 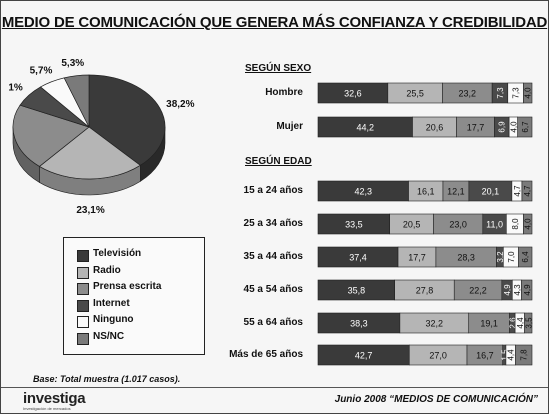 What do you see at coordinates (273, 223) in the screenshot?
I see `row-label-edad-1: 25 a 34 años` at bounding box center [273, 223].